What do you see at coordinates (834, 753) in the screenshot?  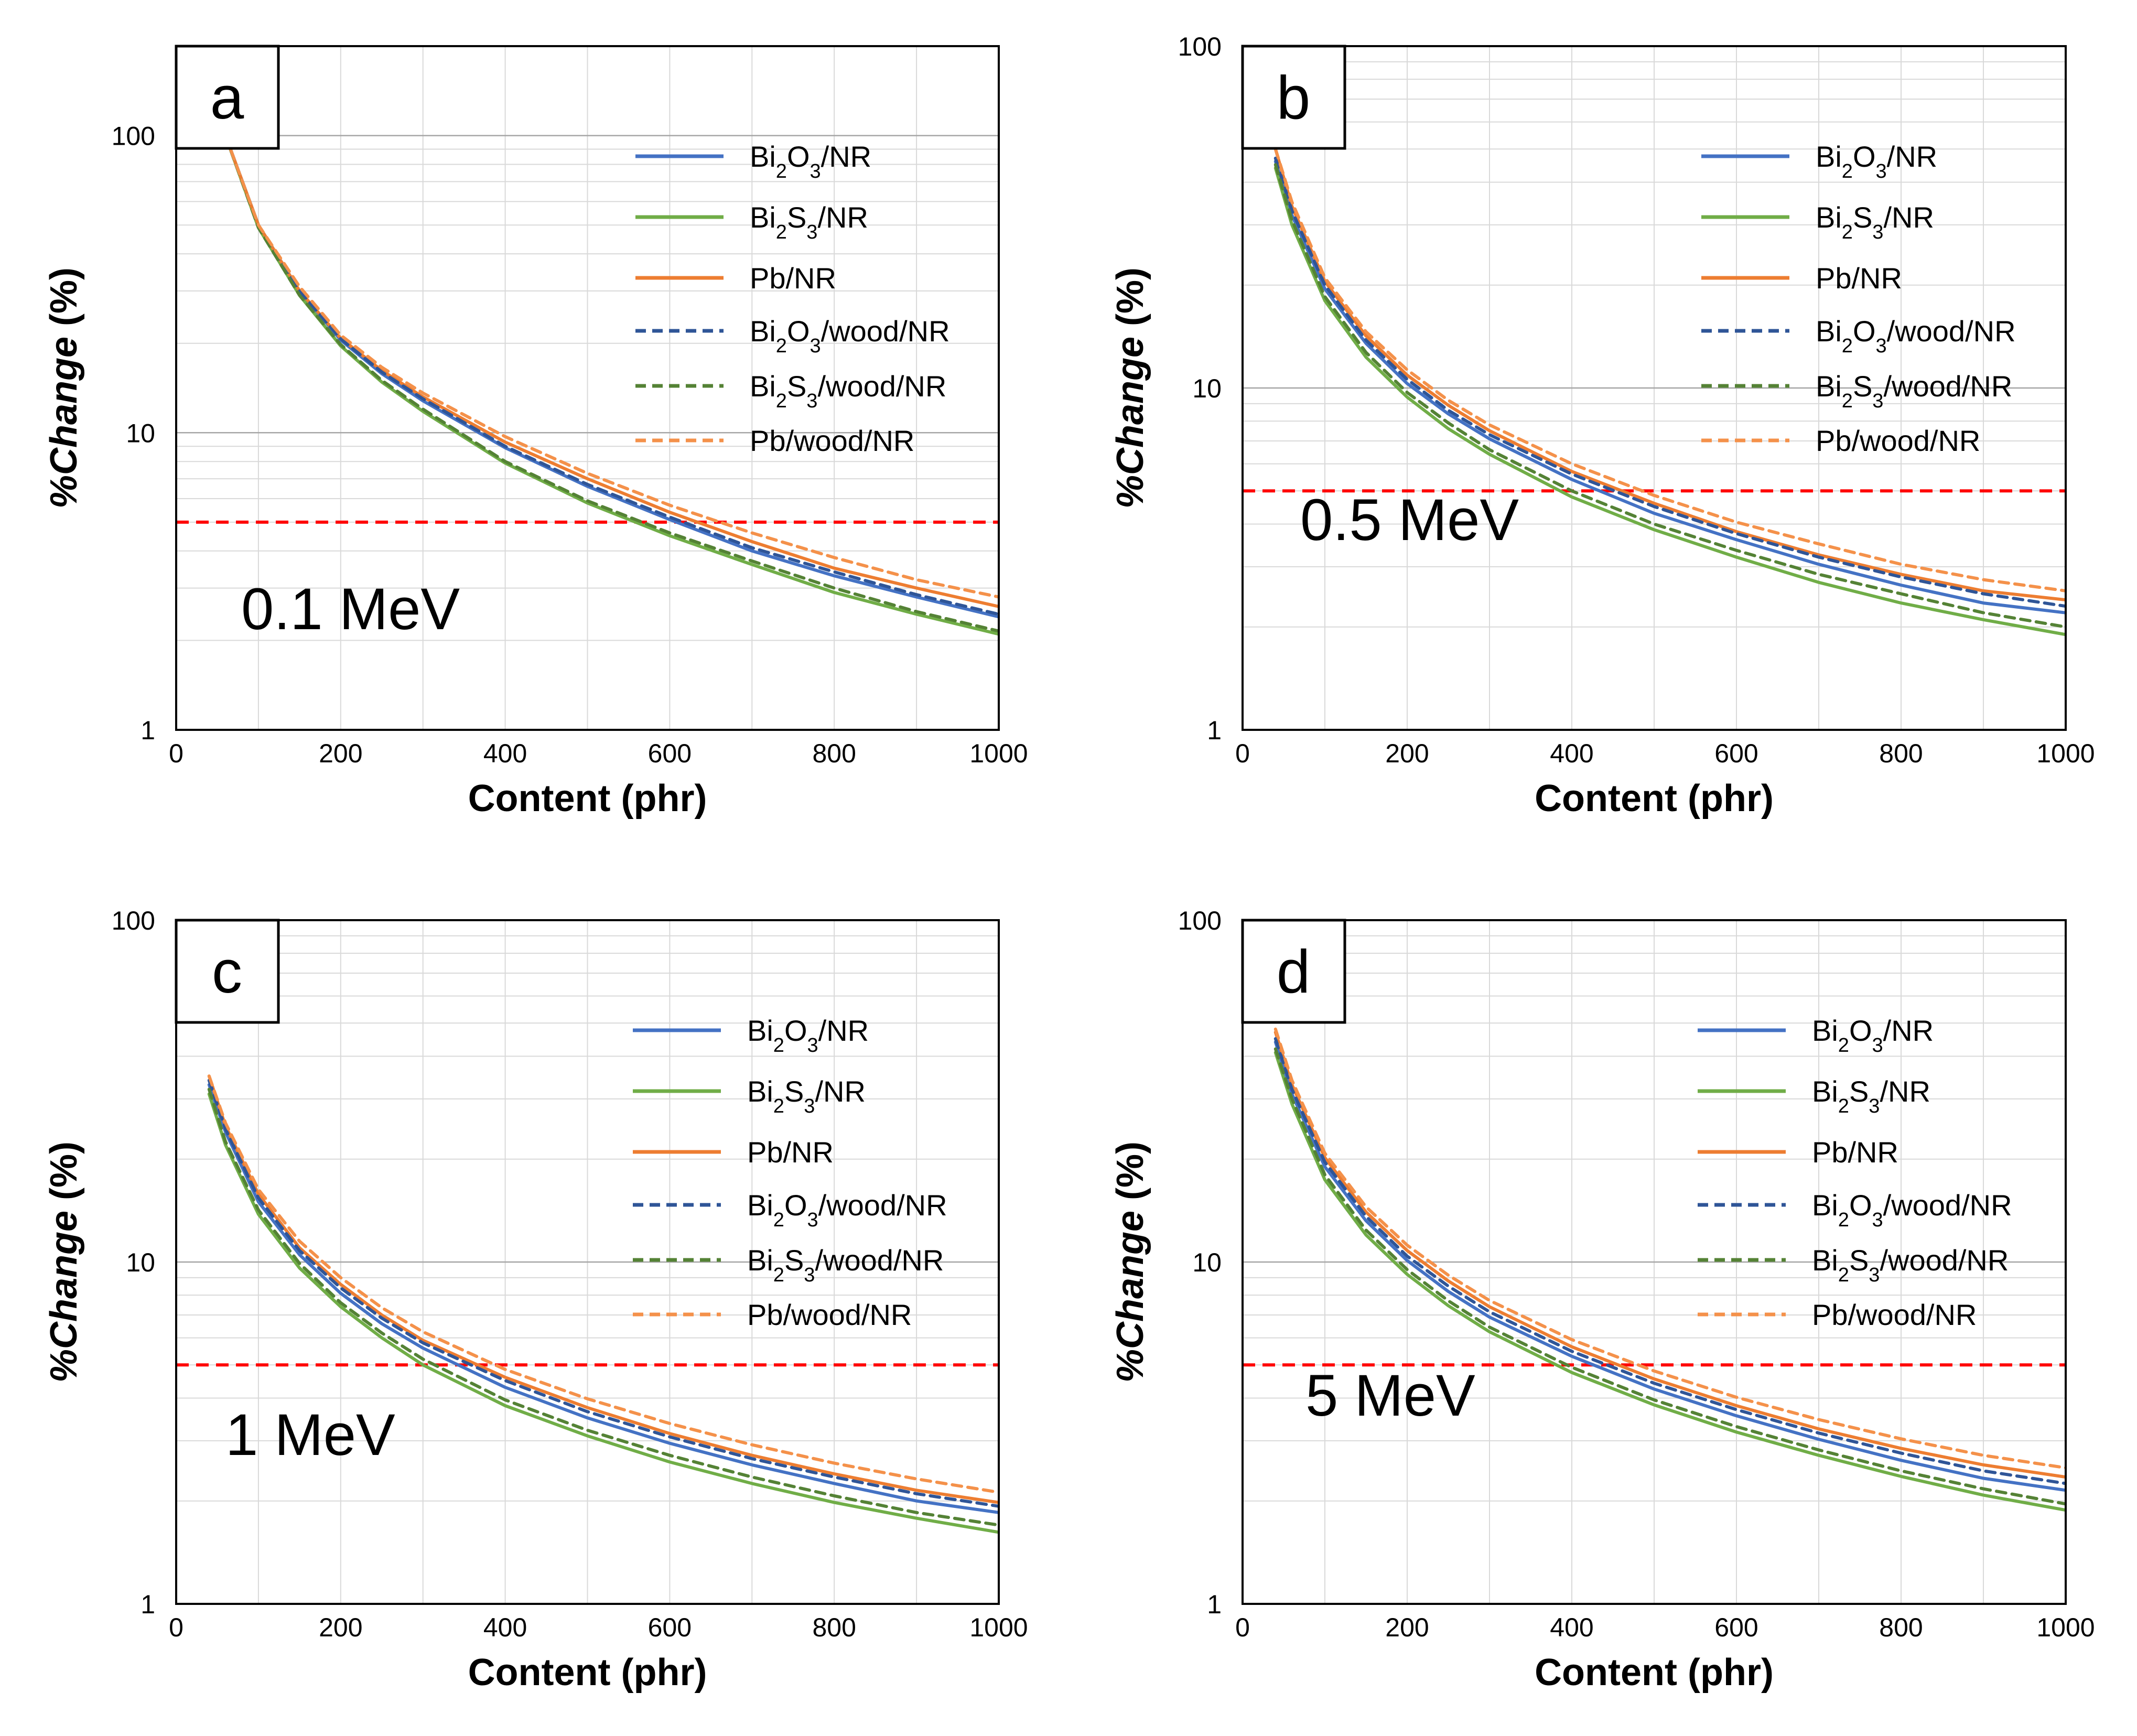 I see `x-tick-label: 800` at bounding box center [834, 753].